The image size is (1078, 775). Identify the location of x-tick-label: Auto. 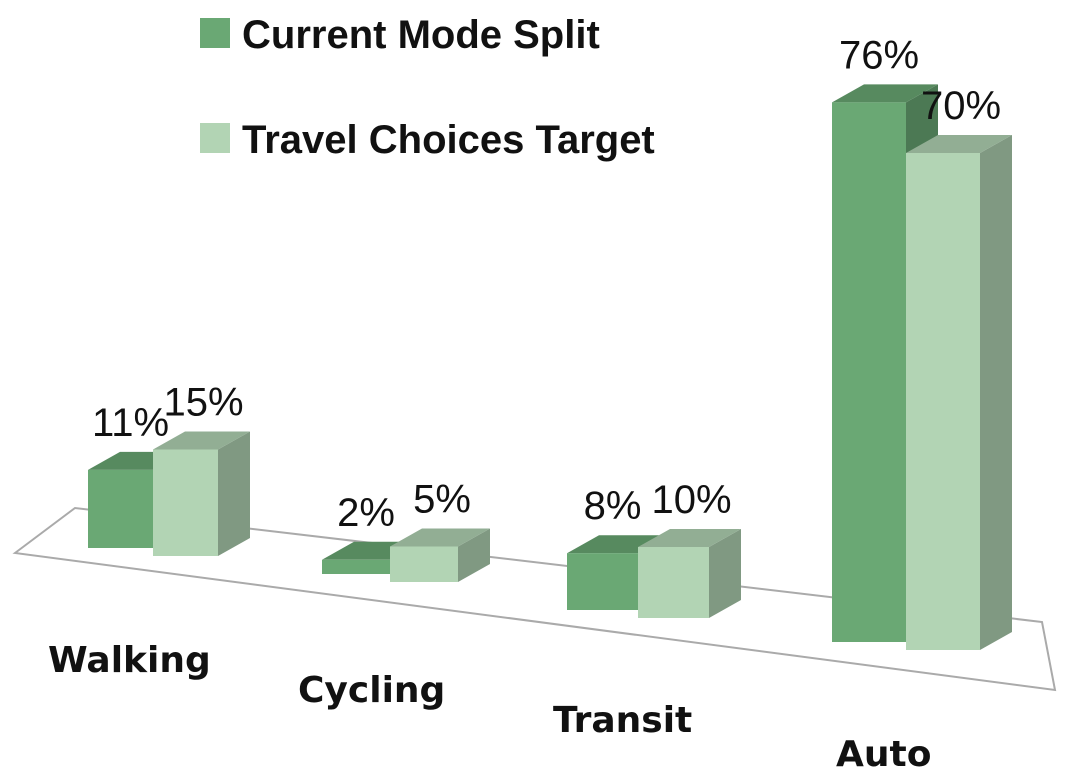
(883, 754).